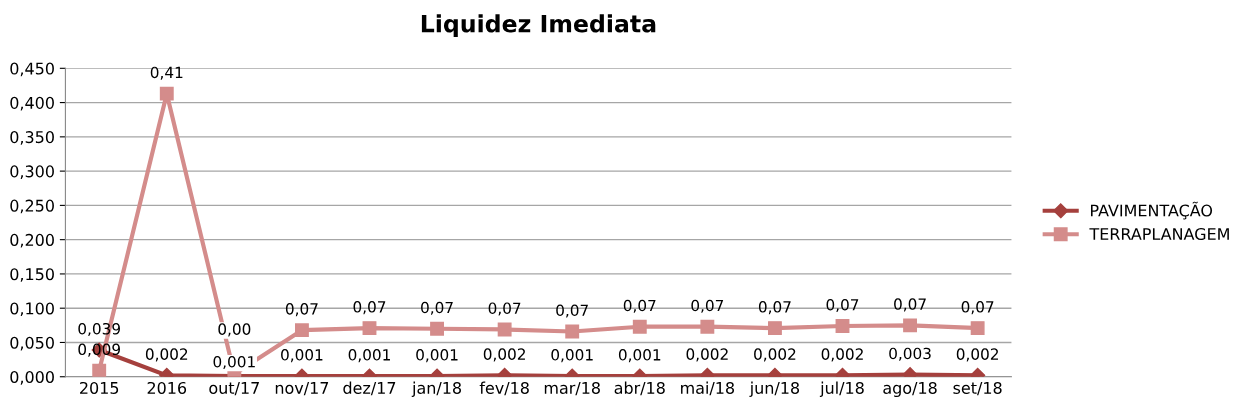 The width and height of the screenshot is (1258, 414). Describe the element at coordinates (1159, 234) in the screenshot. I see `legend-label: TERRAPLANAGEM` at that location.